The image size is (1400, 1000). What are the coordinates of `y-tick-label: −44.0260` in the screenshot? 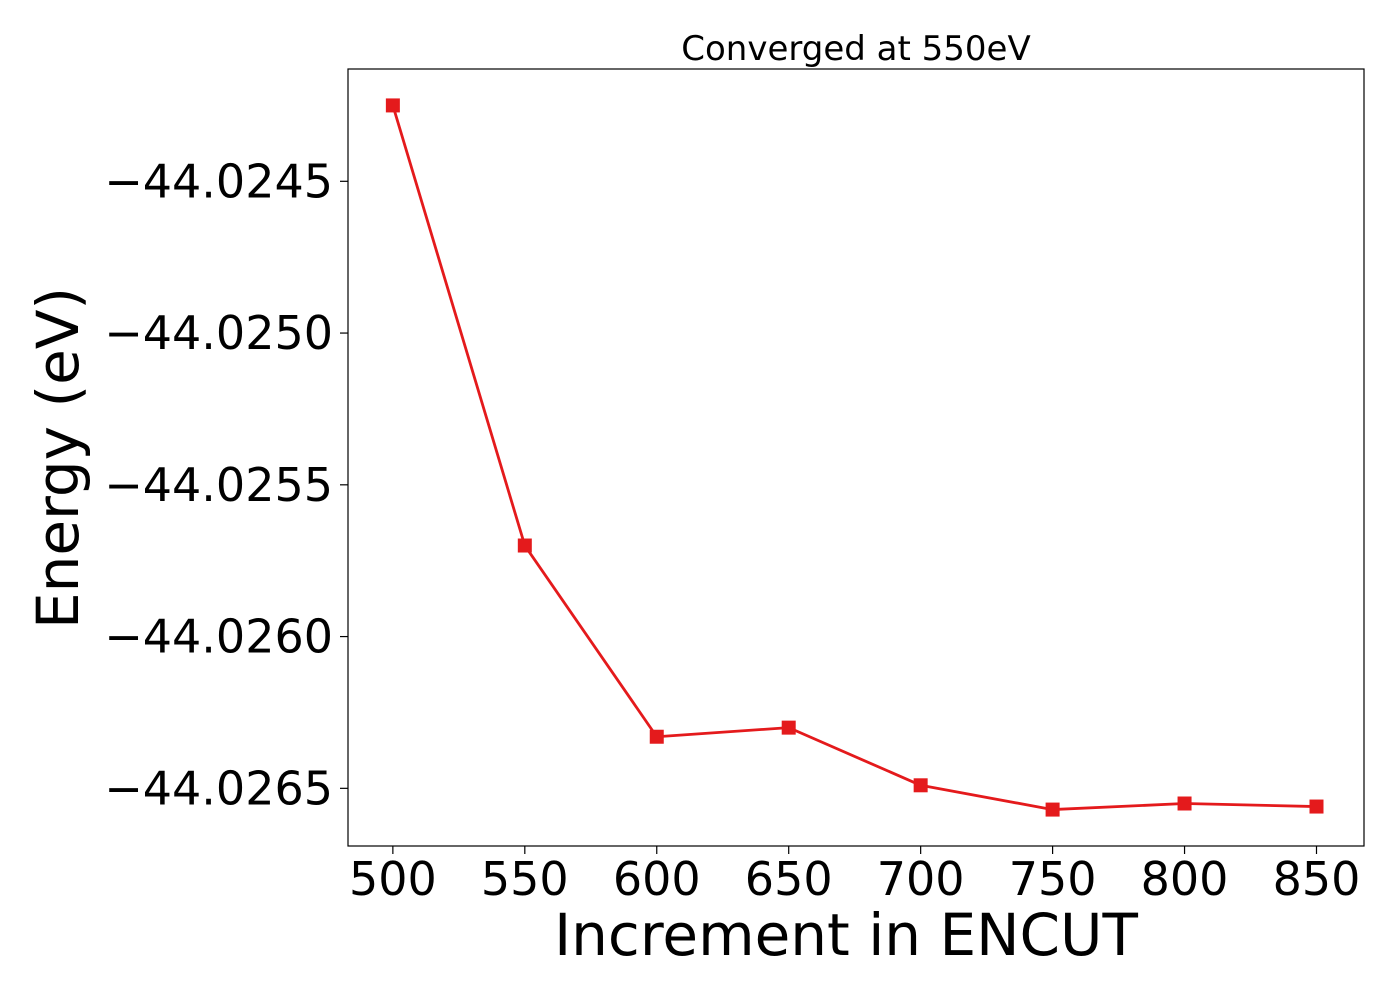 It's located at (218, 637).